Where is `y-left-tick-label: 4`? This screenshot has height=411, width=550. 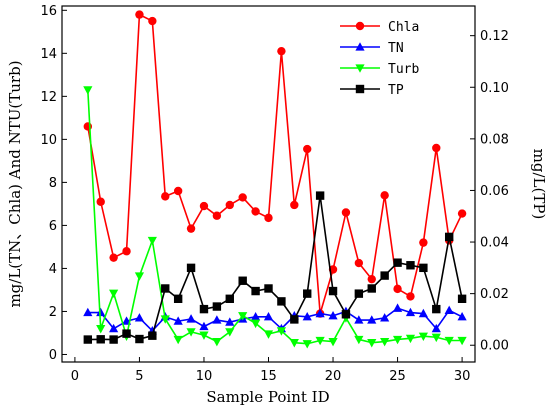
y-left-tick-label: 4 is located at coordinates (53, 269).